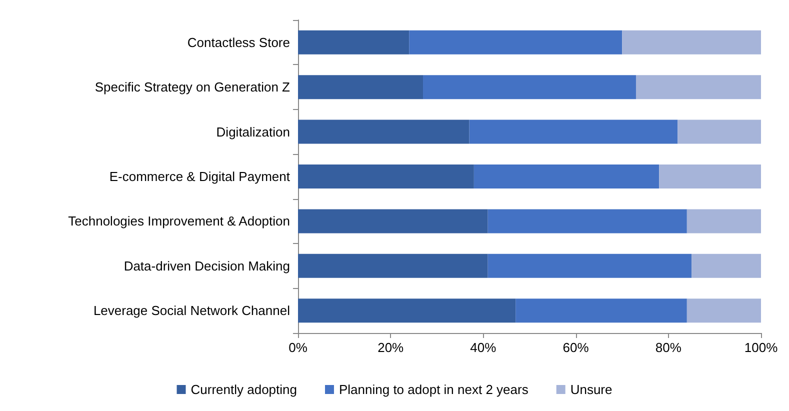 This screenshot has width=789, height=411. What do you see at coordinates (391, 347) in the screenshot?
I see `x-tick-label: 20%` at bounding box center [391, 347].